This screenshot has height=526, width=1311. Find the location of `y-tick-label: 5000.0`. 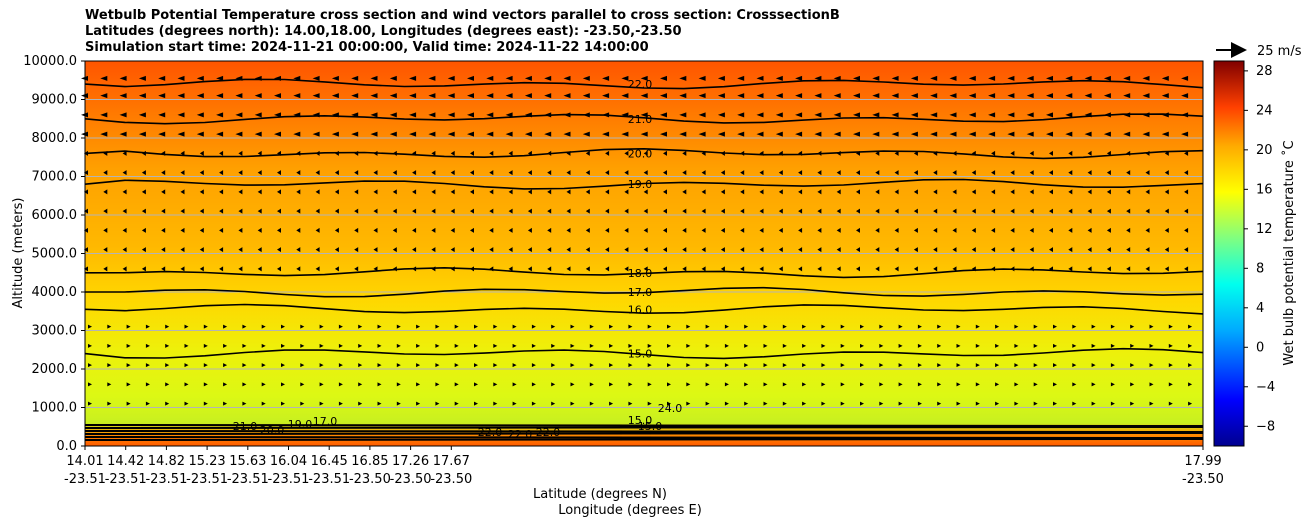

y-tick-label: 5000.0 is located at coordinates (55, 254).